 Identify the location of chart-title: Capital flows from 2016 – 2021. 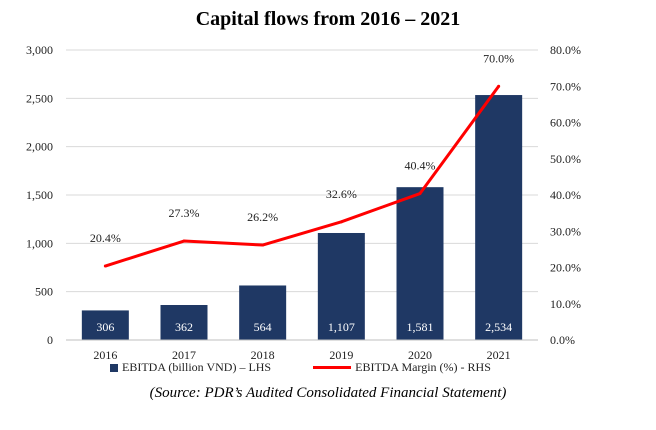
(328, 19).